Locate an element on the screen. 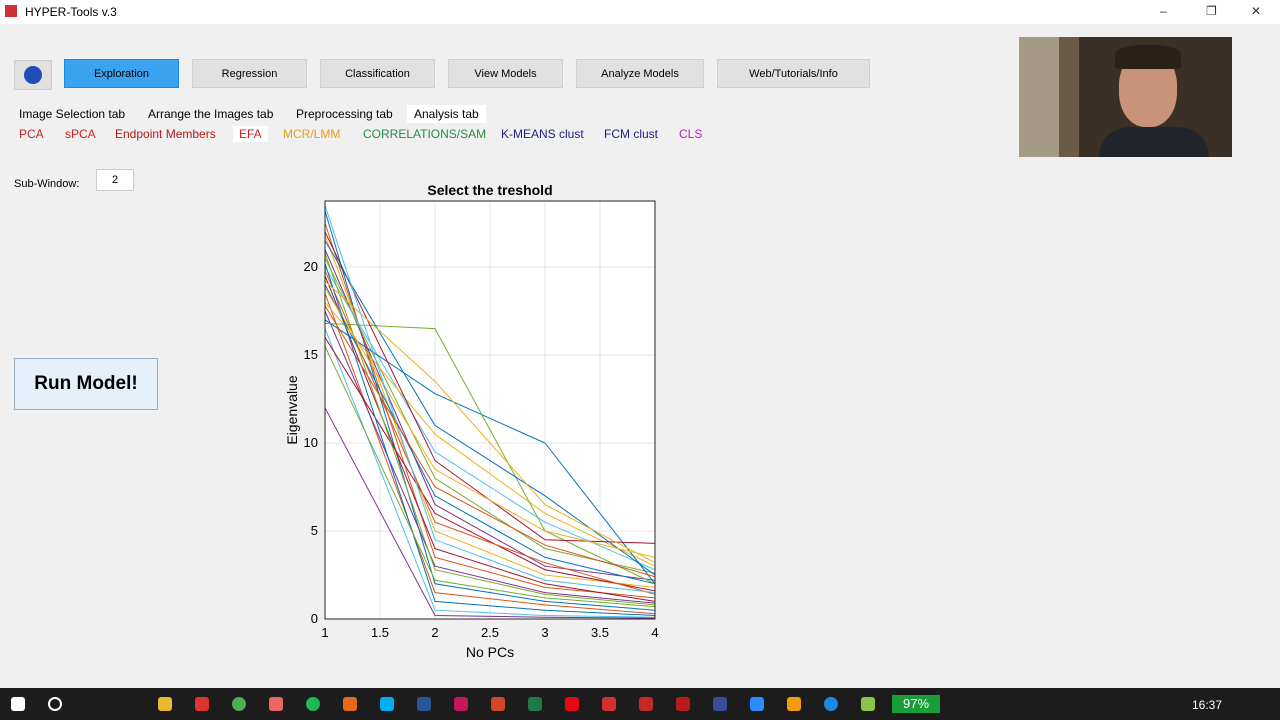 The width and height of the screenshot is (1280, 720). subtab: EFA is located at coordinates (250, 134).